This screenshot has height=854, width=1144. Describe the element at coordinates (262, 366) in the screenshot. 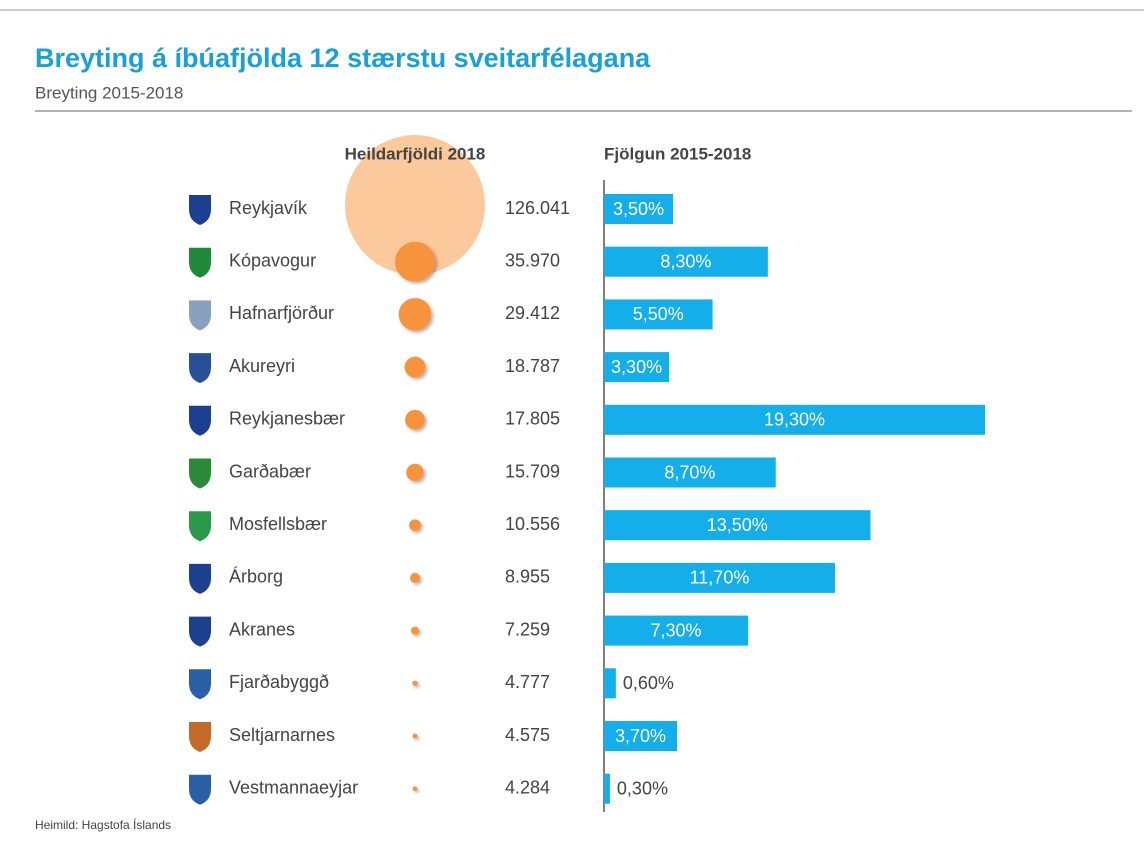

I see `category-label: Akureyri` at that location.